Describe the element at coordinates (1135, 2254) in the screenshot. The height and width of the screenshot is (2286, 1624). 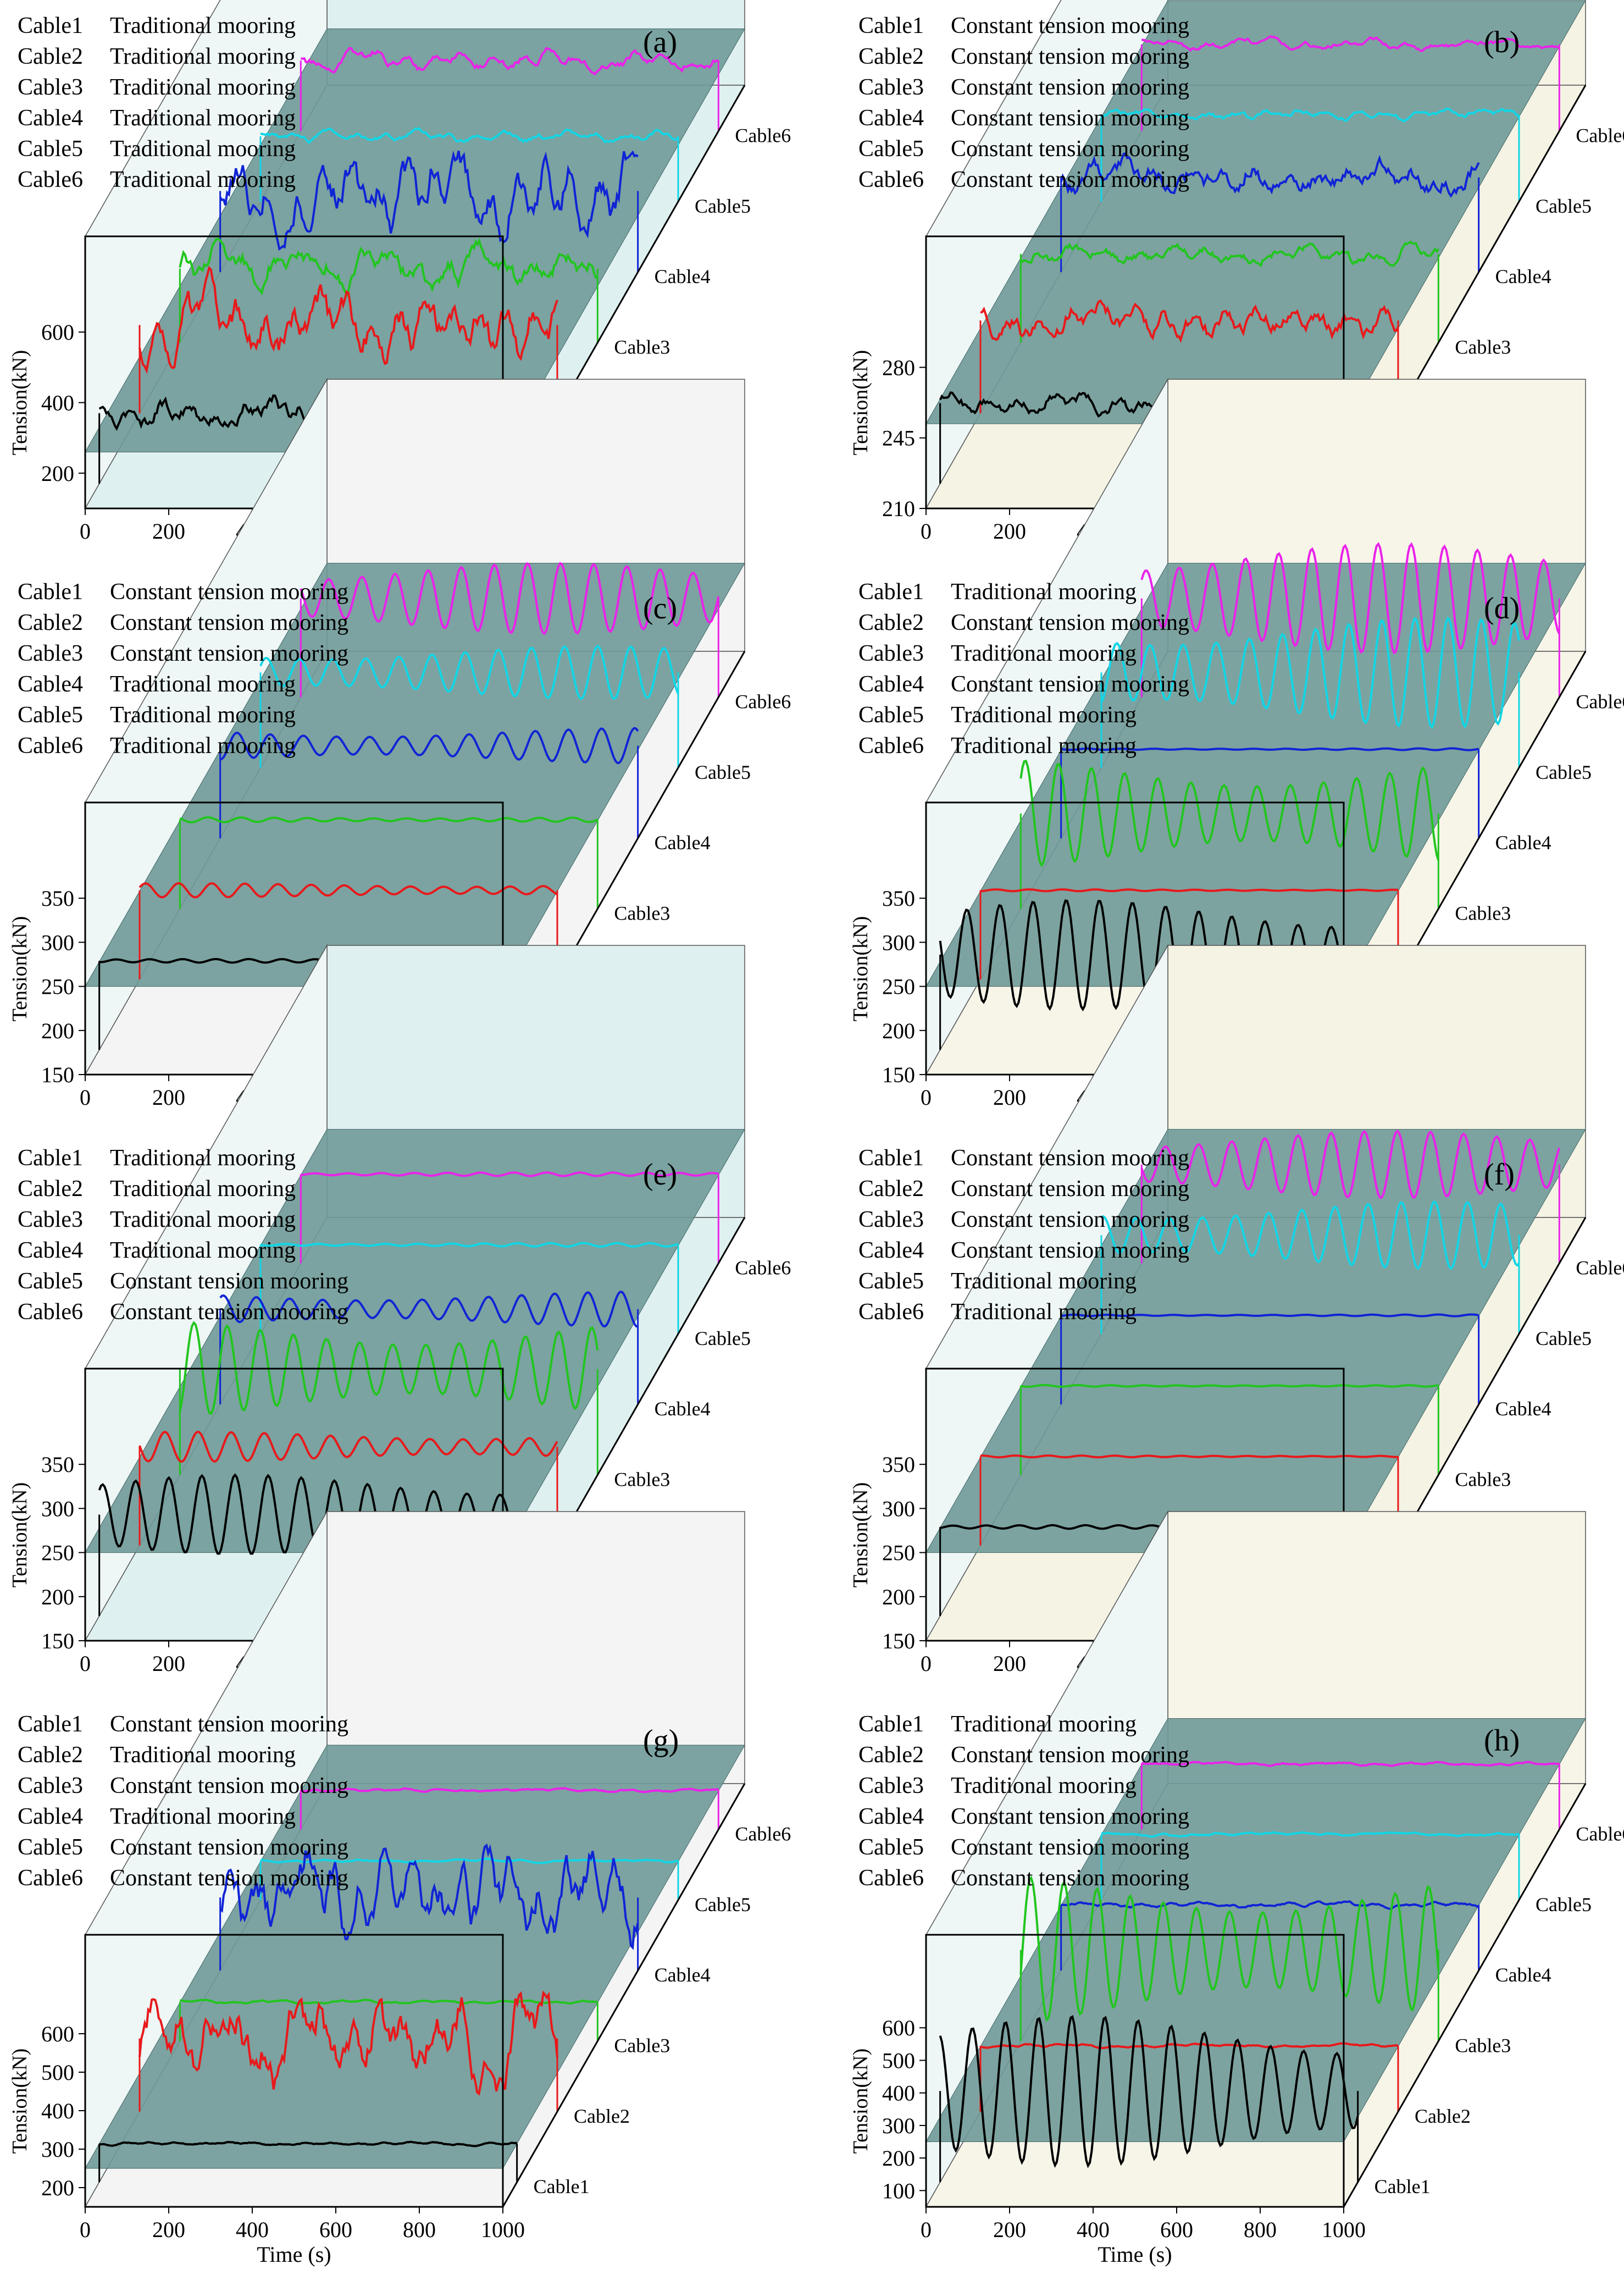
I see `x-axis-title: Time (s)` at that location.